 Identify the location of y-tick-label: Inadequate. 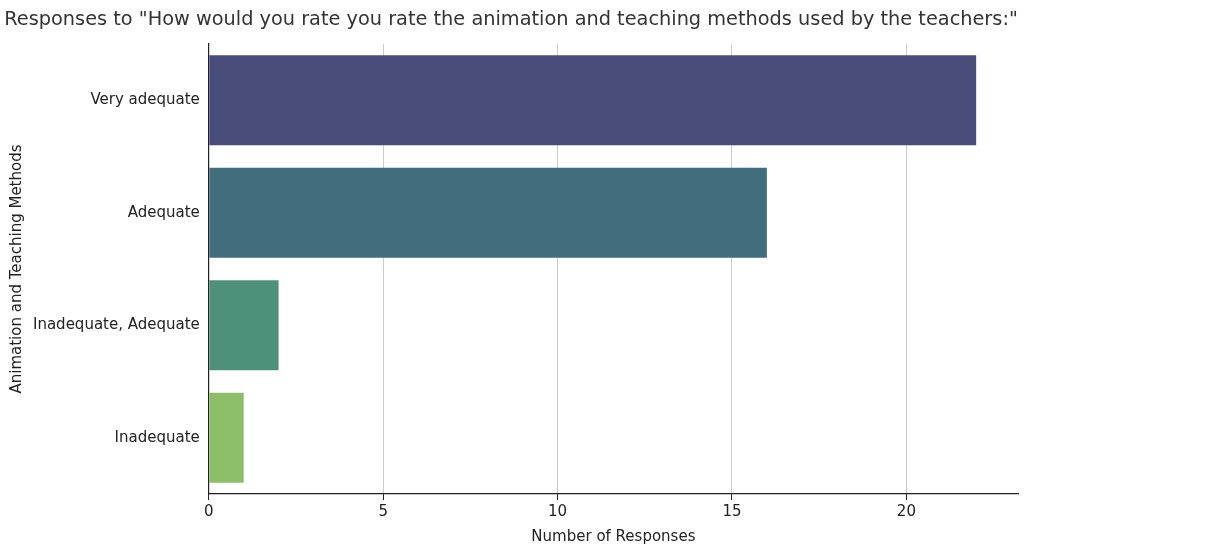
(157, 436).